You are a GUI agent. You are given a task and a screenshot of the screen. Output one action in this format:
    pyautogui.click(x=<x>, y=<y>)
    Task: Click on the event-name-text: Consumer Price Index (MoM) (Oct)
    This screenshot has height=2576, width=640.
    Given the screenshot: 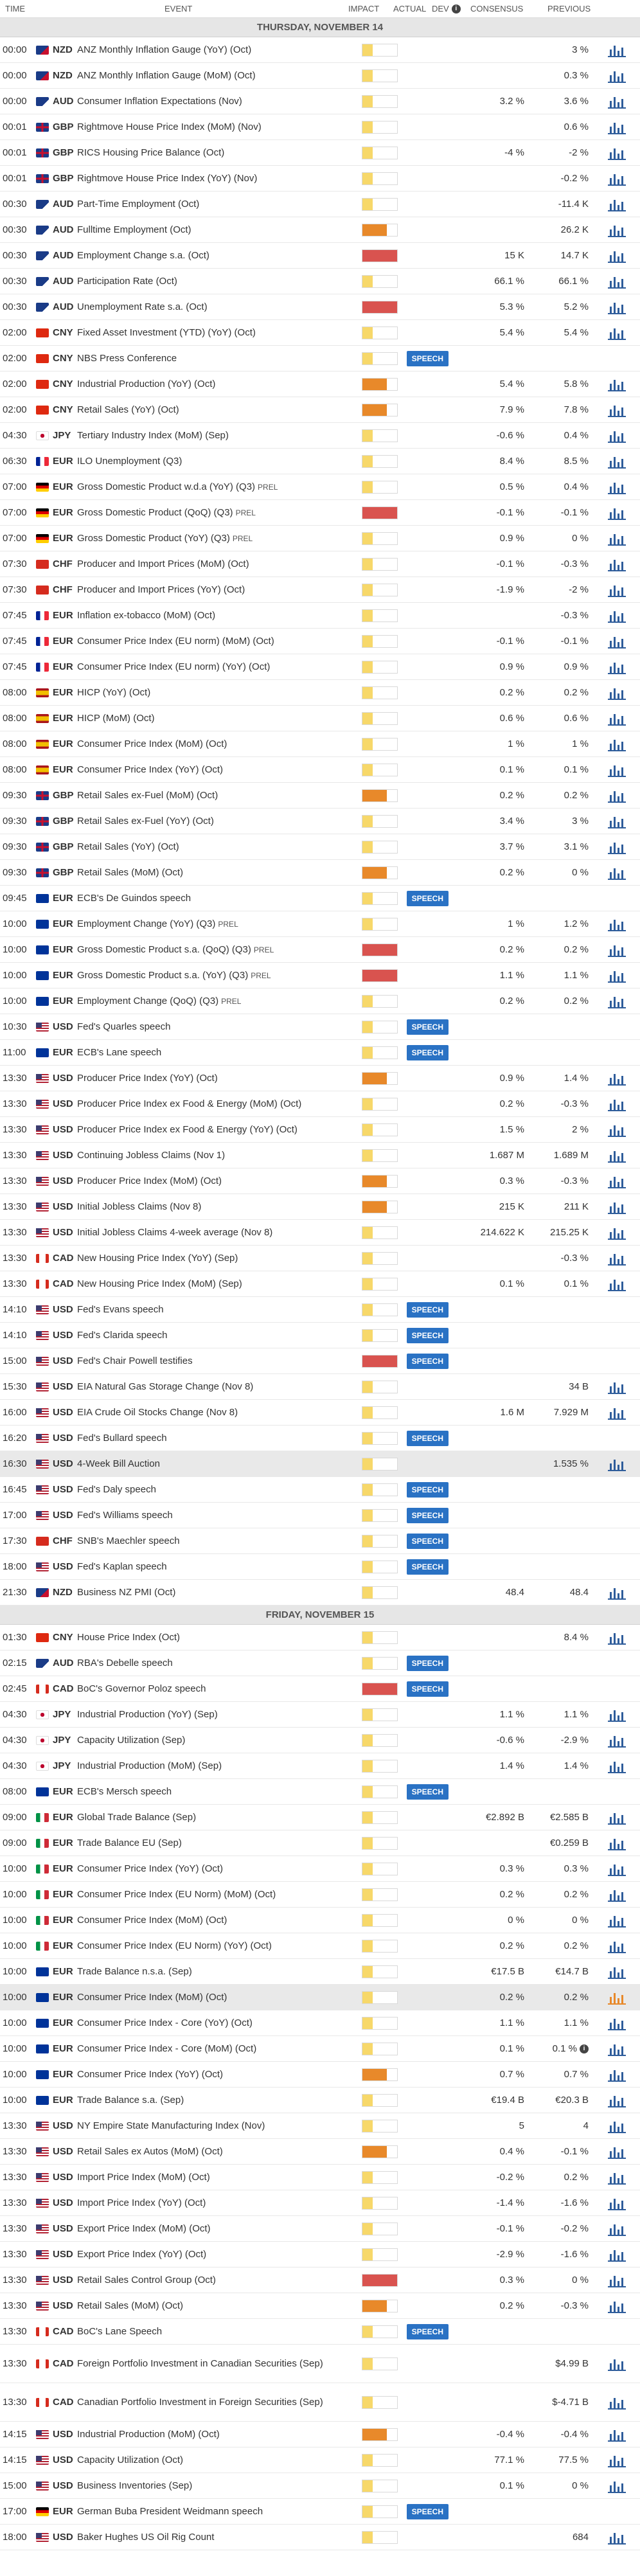 What is the action you would take?
    pyautogui.click(x=152, y=1920)
    